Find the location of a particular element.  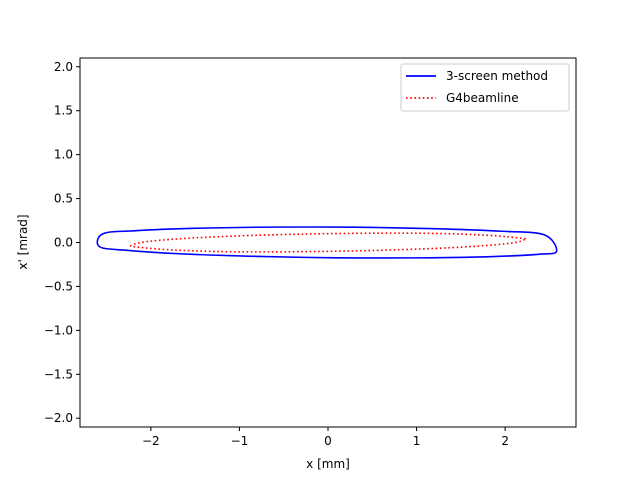

x-ticks: −2 −1 0 1 2 is located at coordinates (325, 437).